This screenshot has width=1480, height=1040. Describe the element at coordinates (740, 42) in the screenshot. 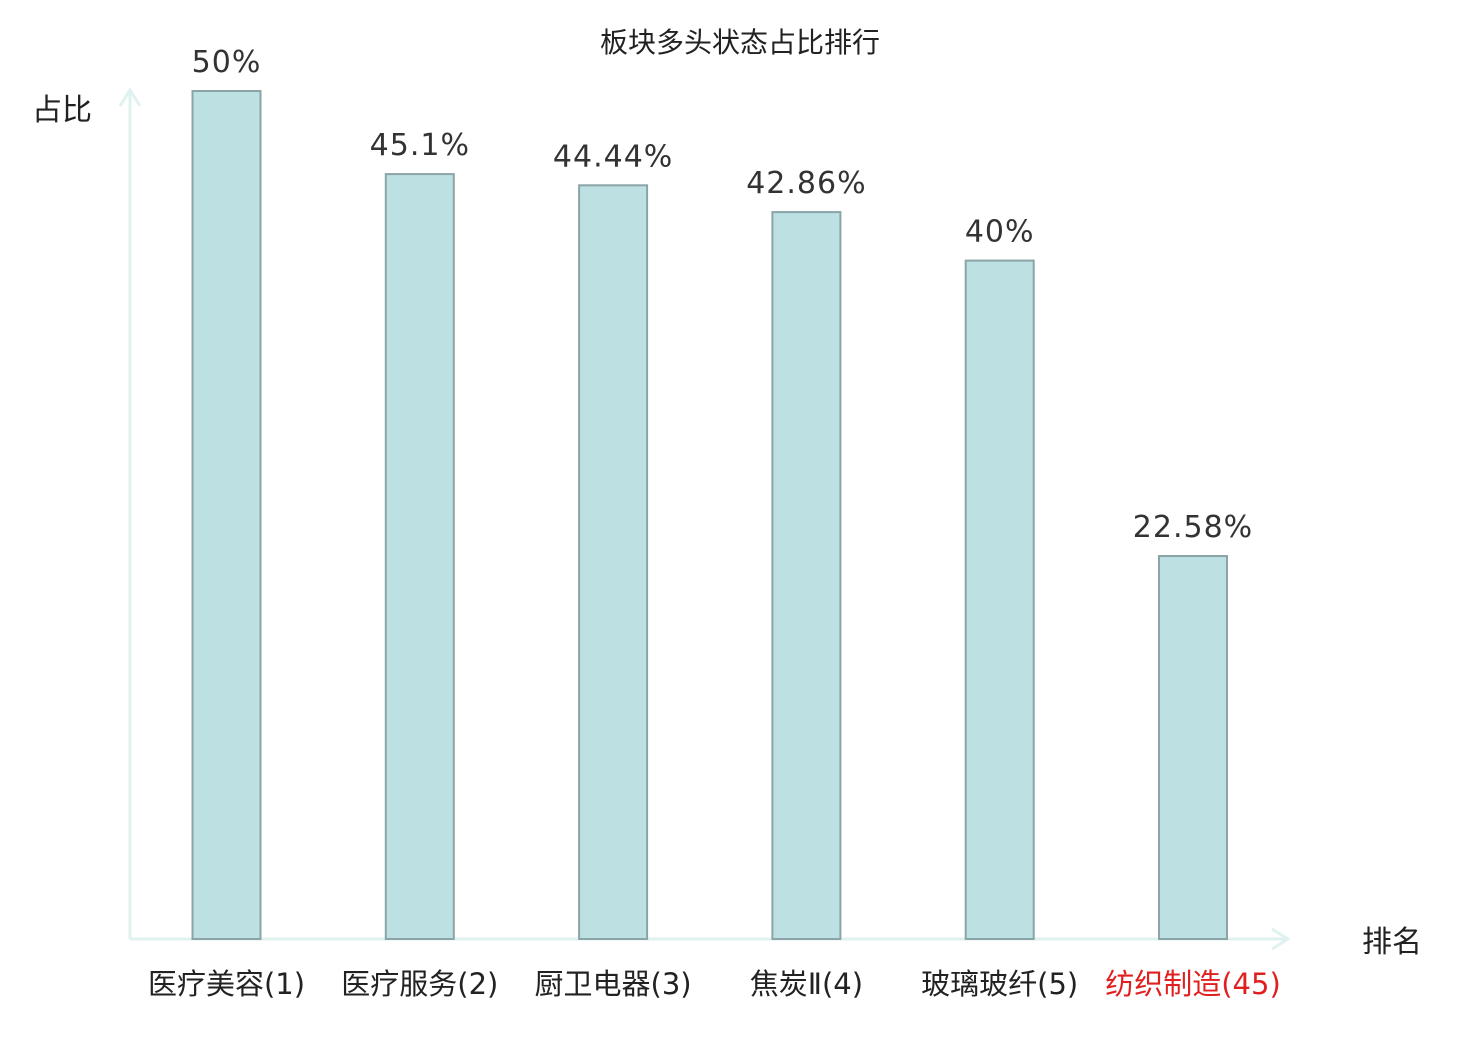

I see `chart-title: 板块多头状态占比排行` at that location.